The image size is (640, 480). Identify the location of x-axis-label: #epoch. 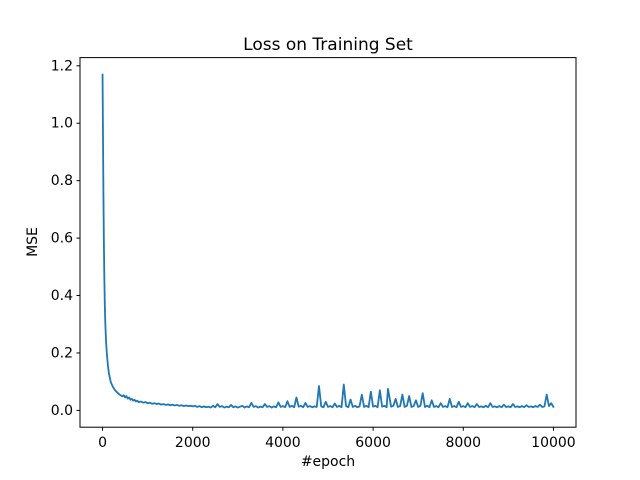
(328, 462).